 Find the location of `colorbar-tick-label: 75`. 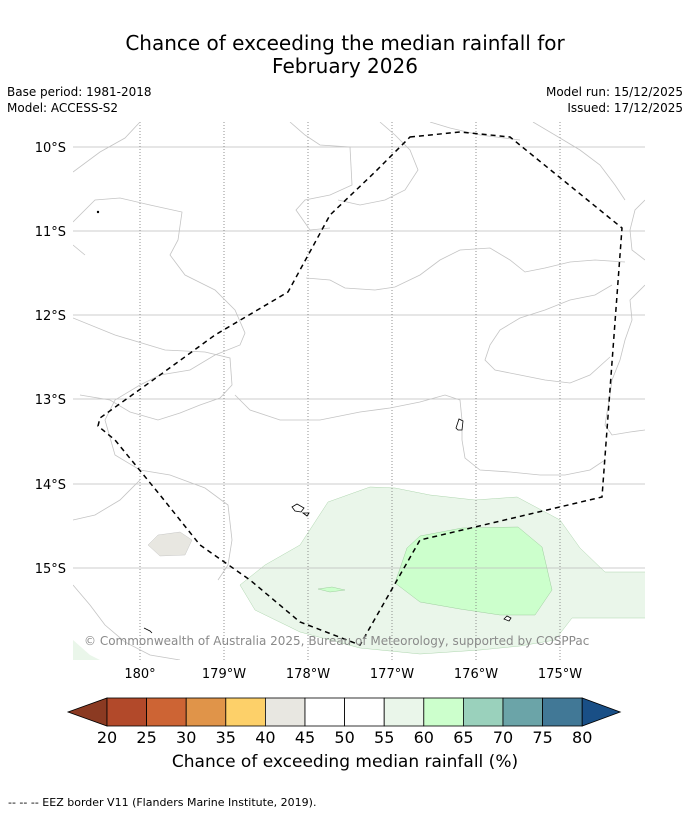

colorbar-tick-label: 75 is located at coordinates (542, 737).